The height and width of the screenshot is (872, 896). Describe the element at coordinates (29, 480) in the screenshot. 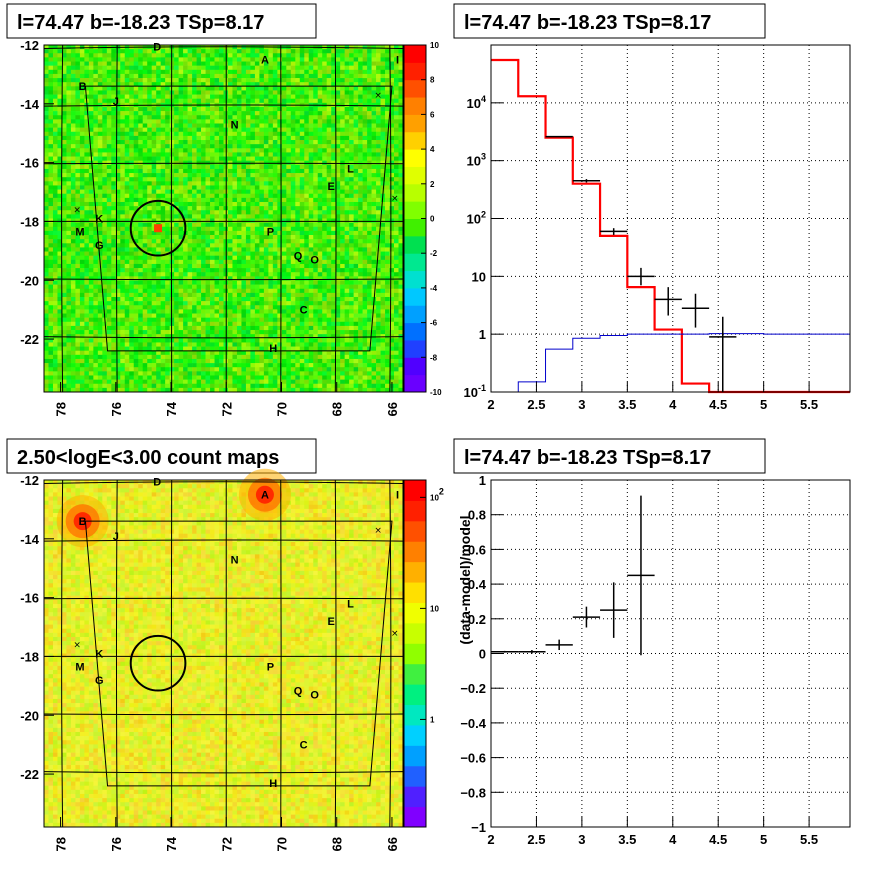

I see `y-tick-label: -12` at that location.